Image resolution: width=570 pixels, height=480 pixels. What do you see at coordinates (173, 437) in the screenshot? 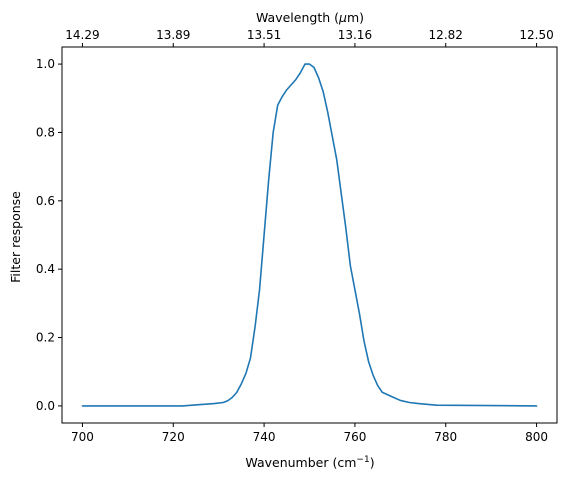
I see `x-tick-label: 720` at bounding box center [173, 437].